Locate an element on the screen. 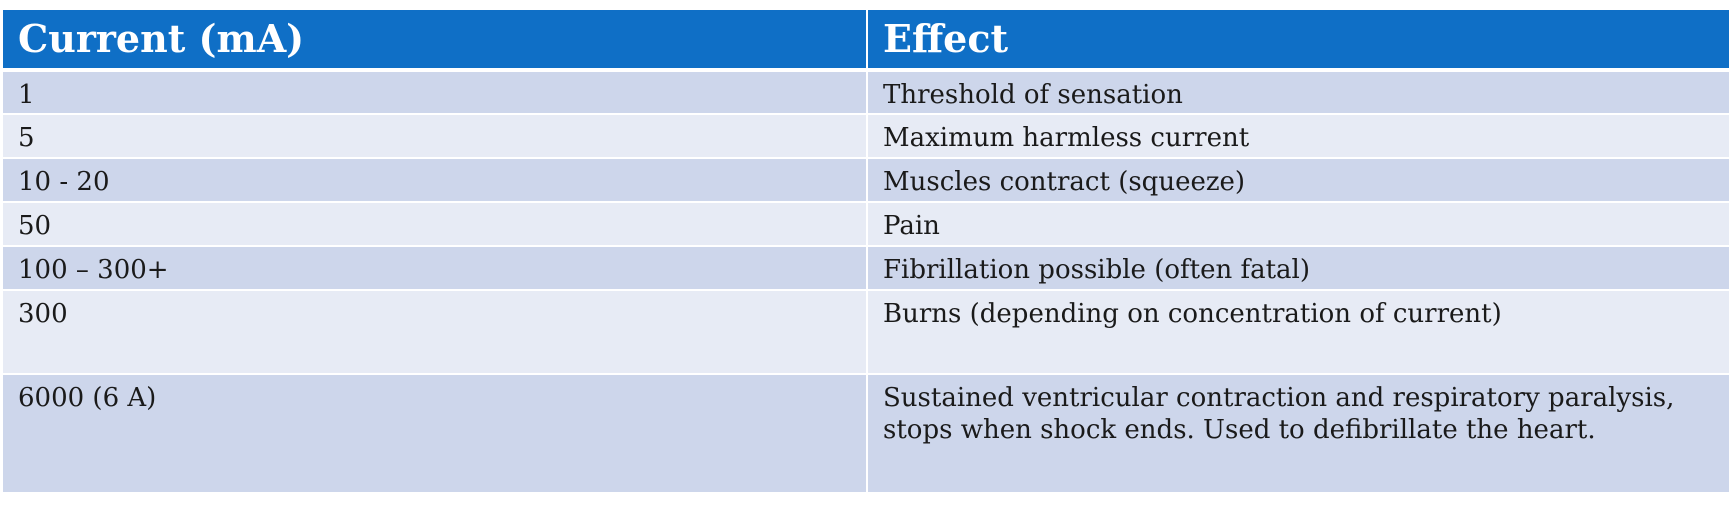 This screenshot has height=507, width=1733. effect-text: Maximum harmless current is located at coordinates (1066, 138).